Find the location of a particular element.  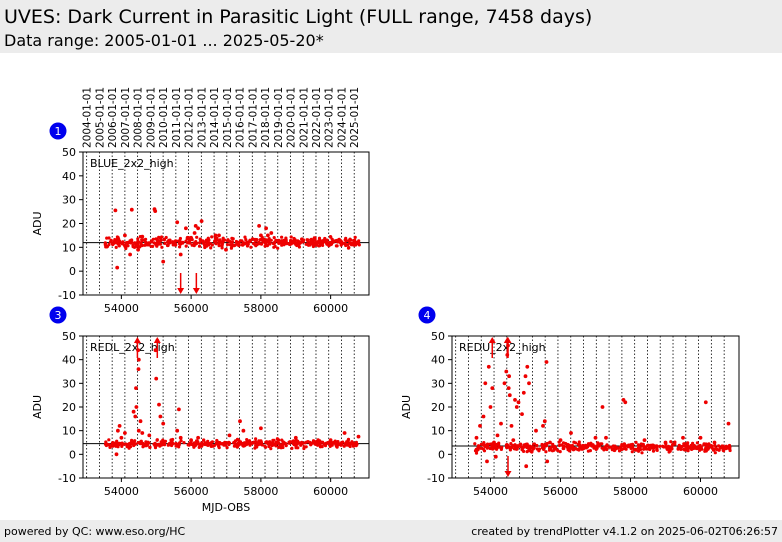

panel-number-badge is located at coordinates (58, 131).